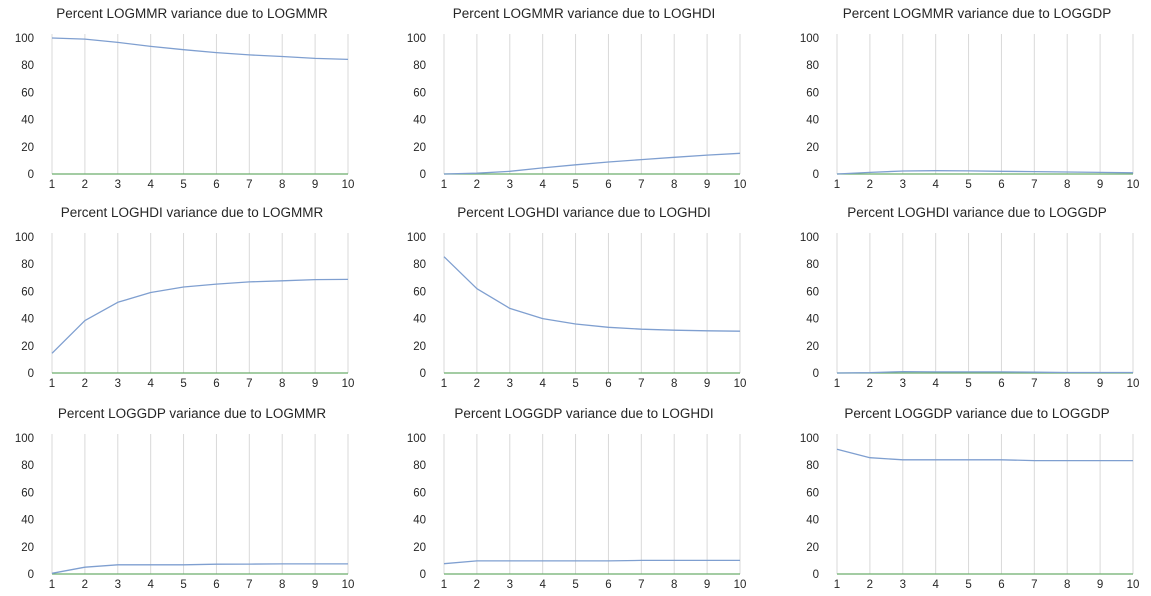 This screenshot has width=1151, height=596. I want to click on chart-title: Percent LOGGDP variance due to LOGGDP, so click(977, 413).